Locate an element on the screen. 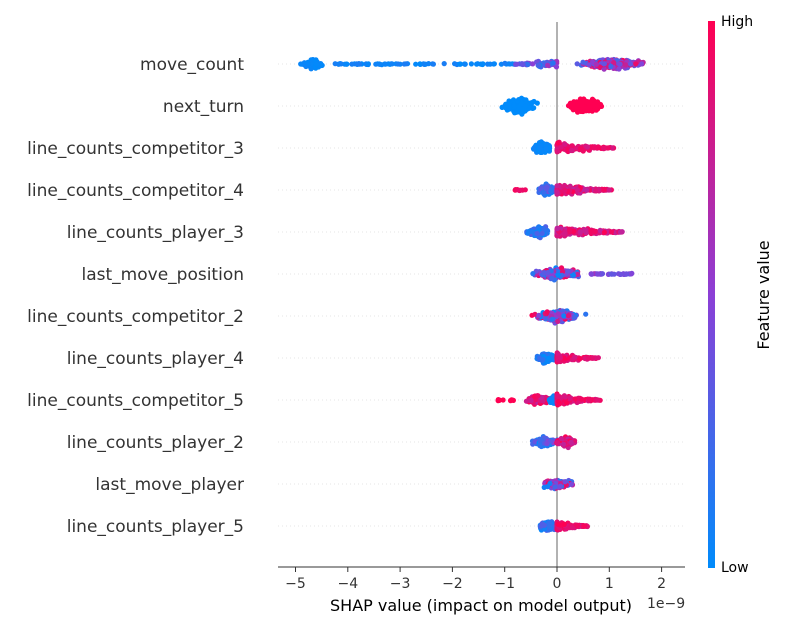 This screenshot has width=800, height=630. colorbar-low-label: Low is located at coordinates (735, 568).